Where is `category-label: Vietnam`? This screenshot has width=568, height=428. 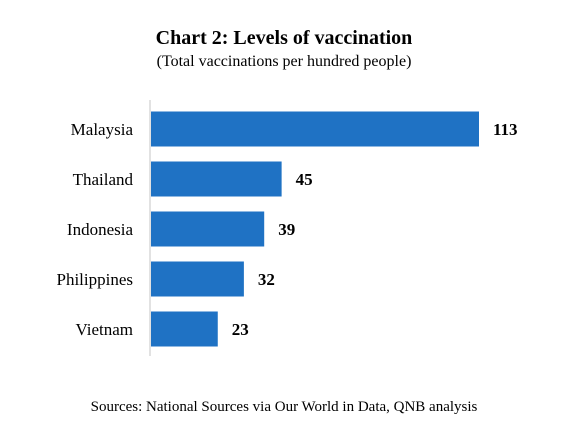
category-label: Vietnam is located at coordinates (104, 329).